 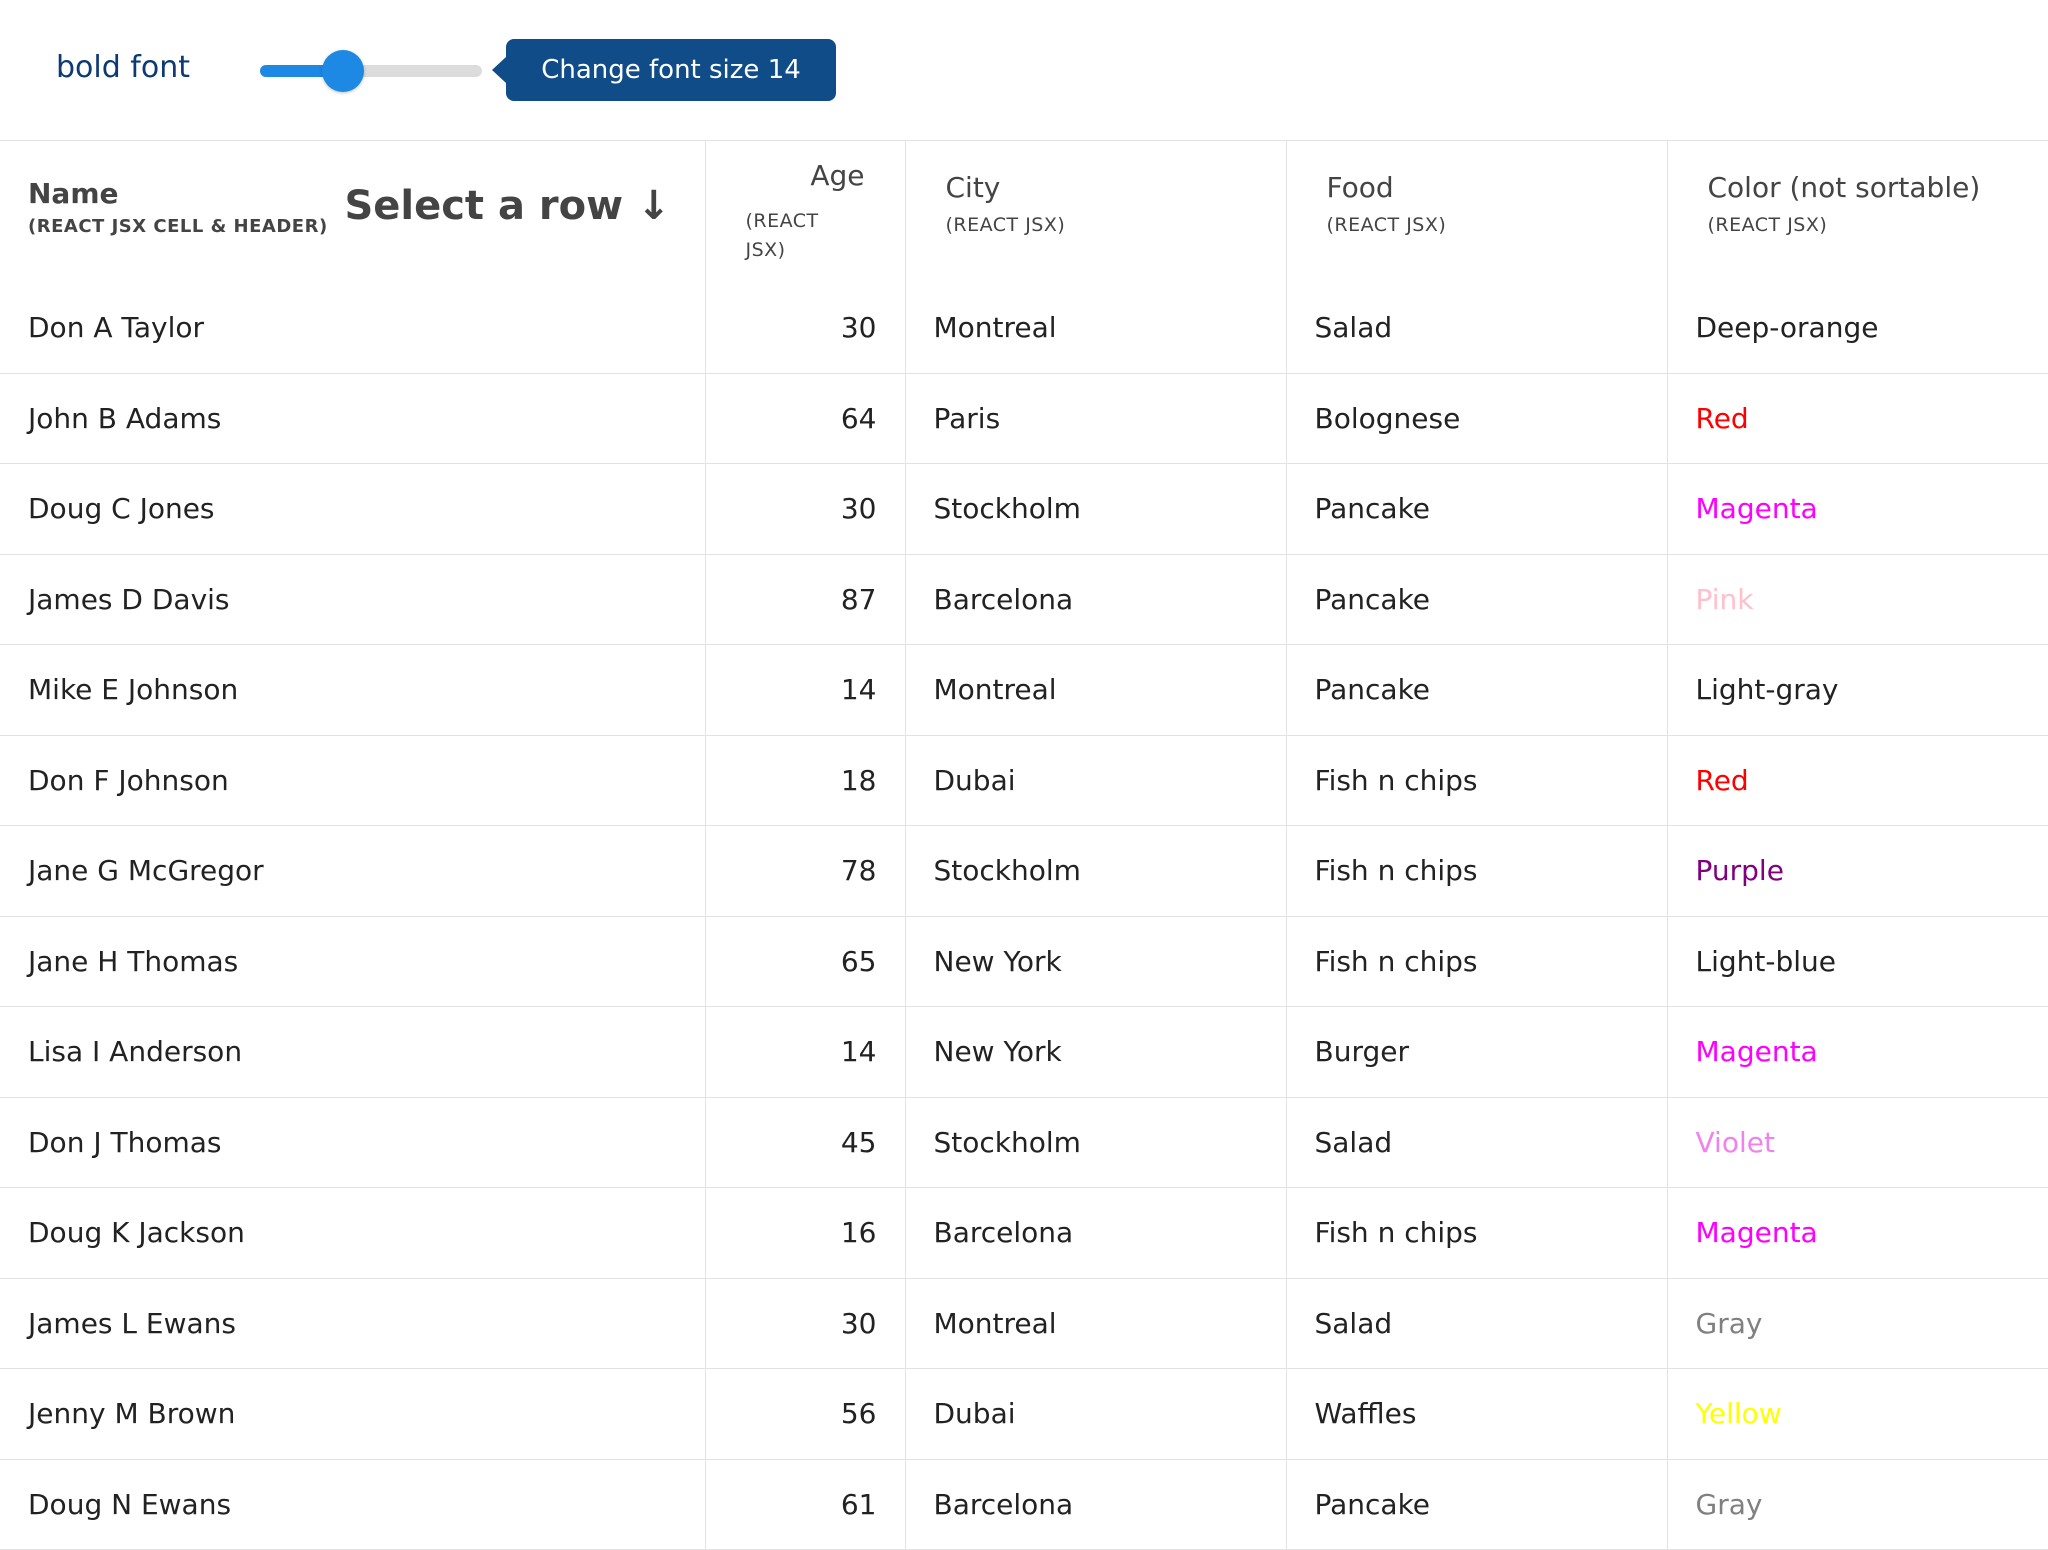 I want to click on age-cell: 16, so click(x=804, y=1233).